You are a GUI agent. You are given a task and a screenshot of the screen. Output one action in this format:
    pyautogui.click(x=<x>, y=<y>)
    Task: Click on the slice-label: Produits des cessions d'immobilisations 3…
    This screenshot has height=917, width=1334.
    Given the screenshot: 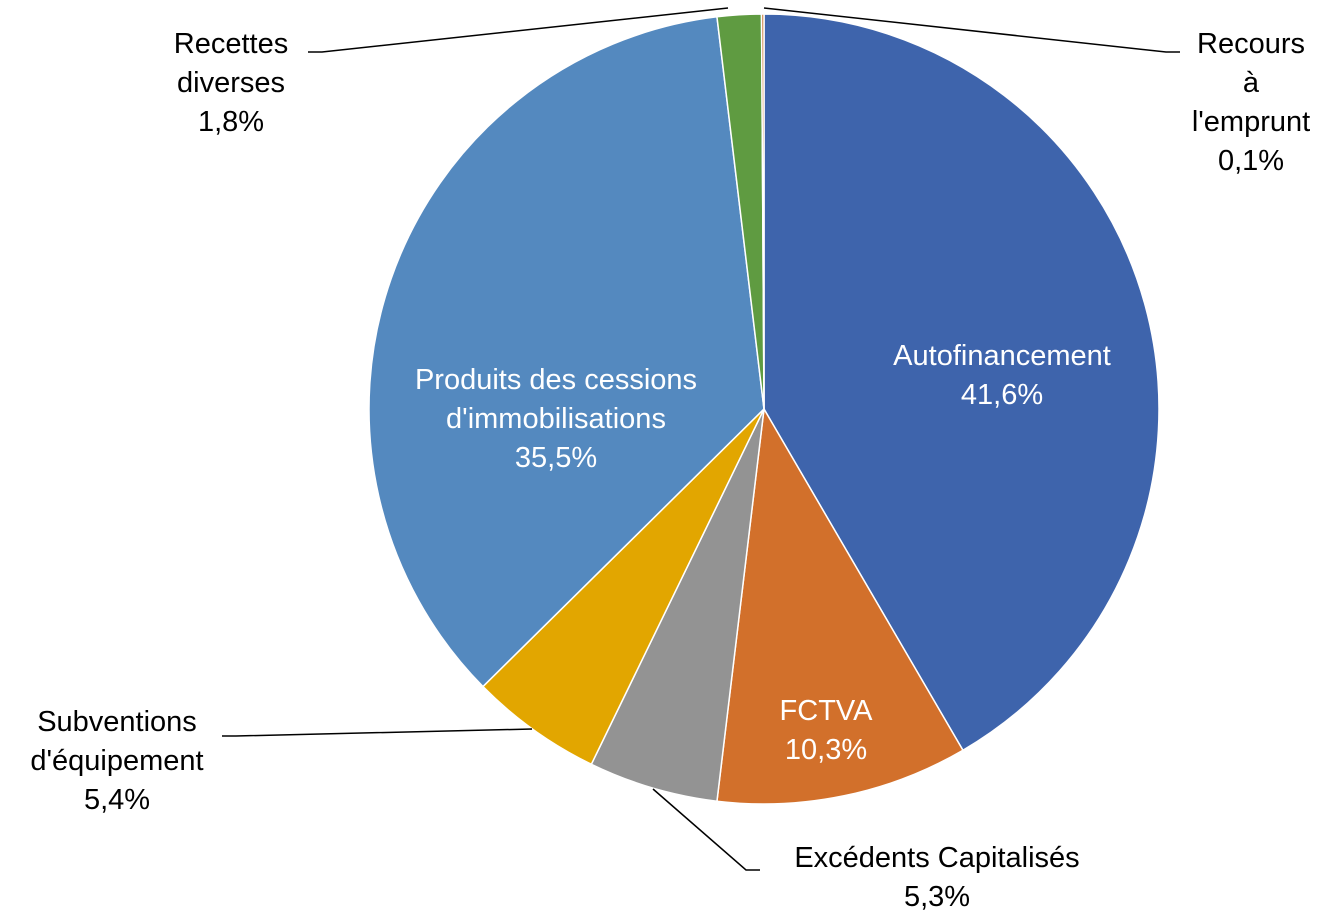 What is the action you would take?
    pyautogui.click(x=556, y=419)
    